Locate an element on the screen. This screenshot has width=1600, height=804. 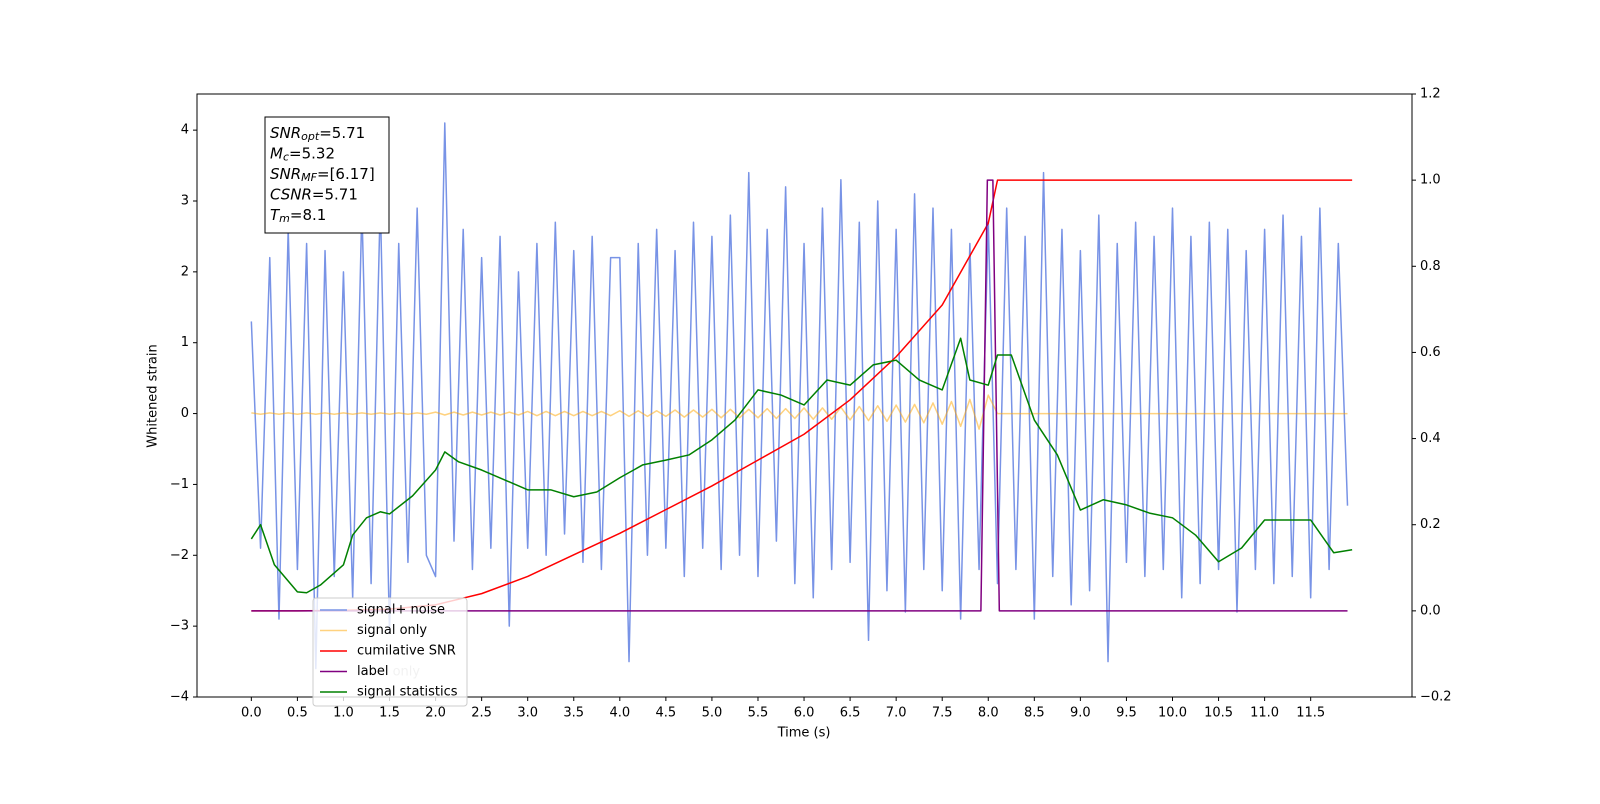
legend-label: signal only is located at coordinates (392, 630).